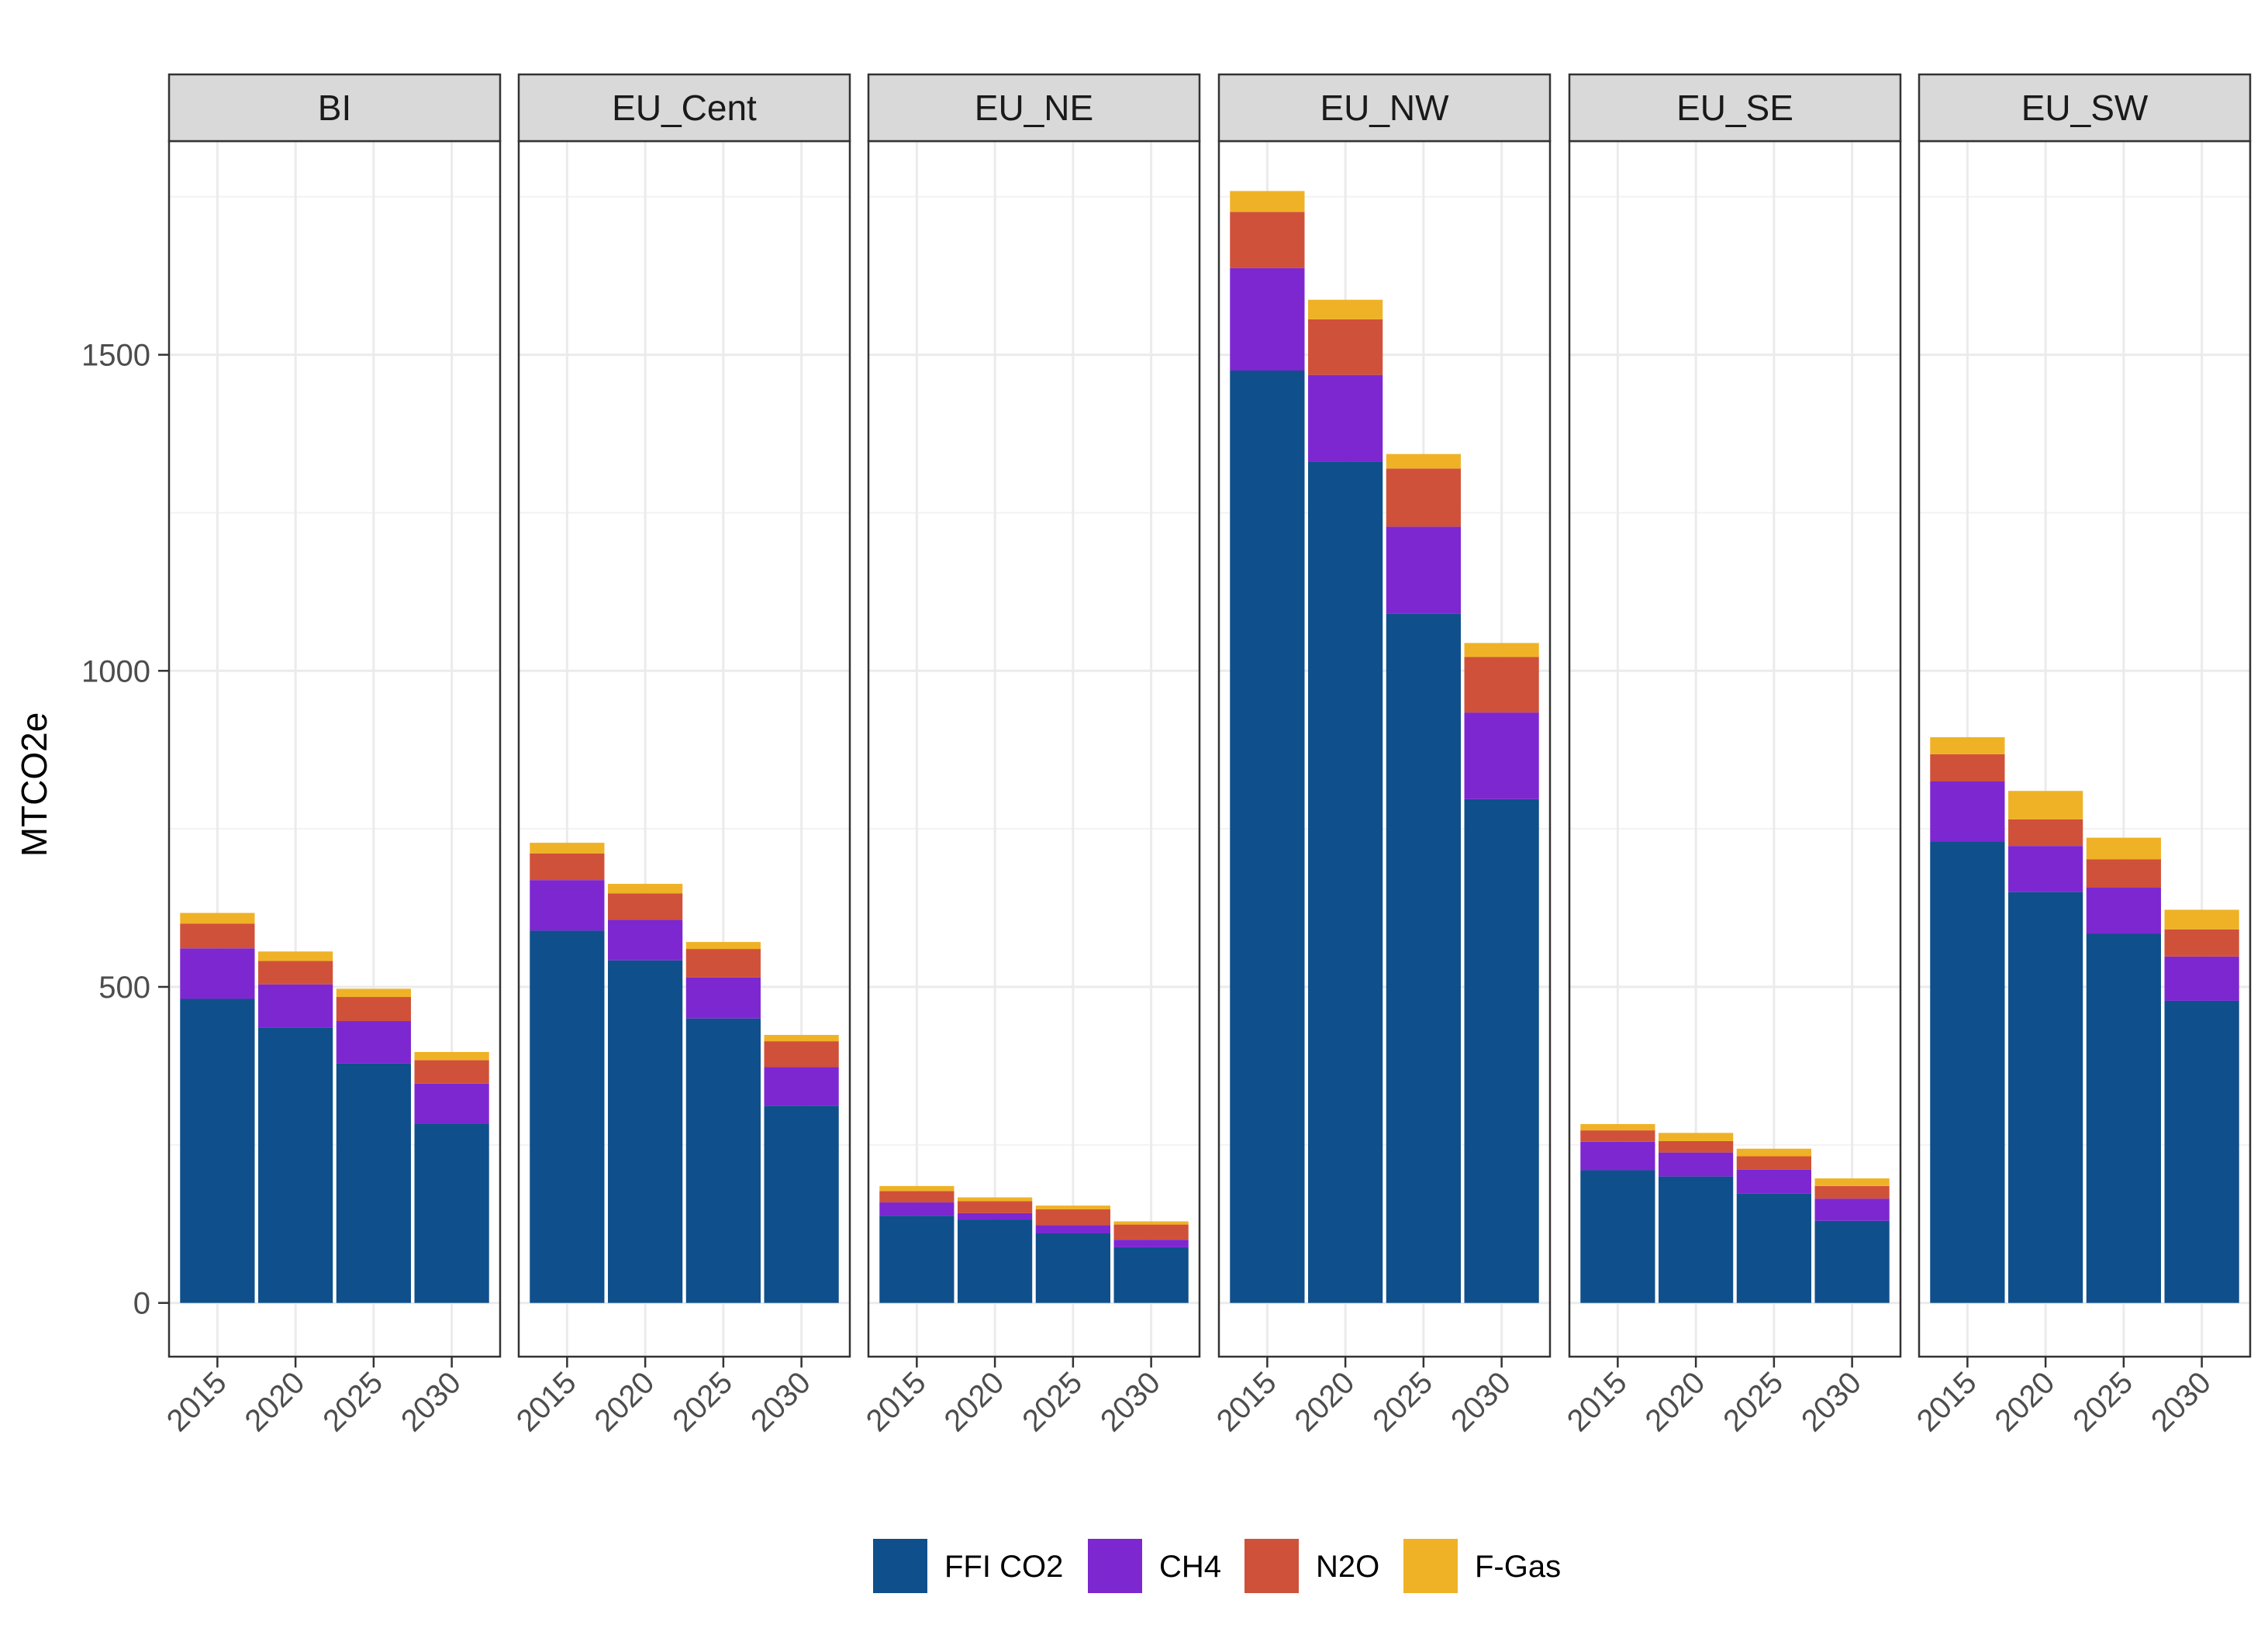 The width and height of the screenshot is (2268, 1628). I want to click on bar-BI-2020-ch4, so click(295, 1006).